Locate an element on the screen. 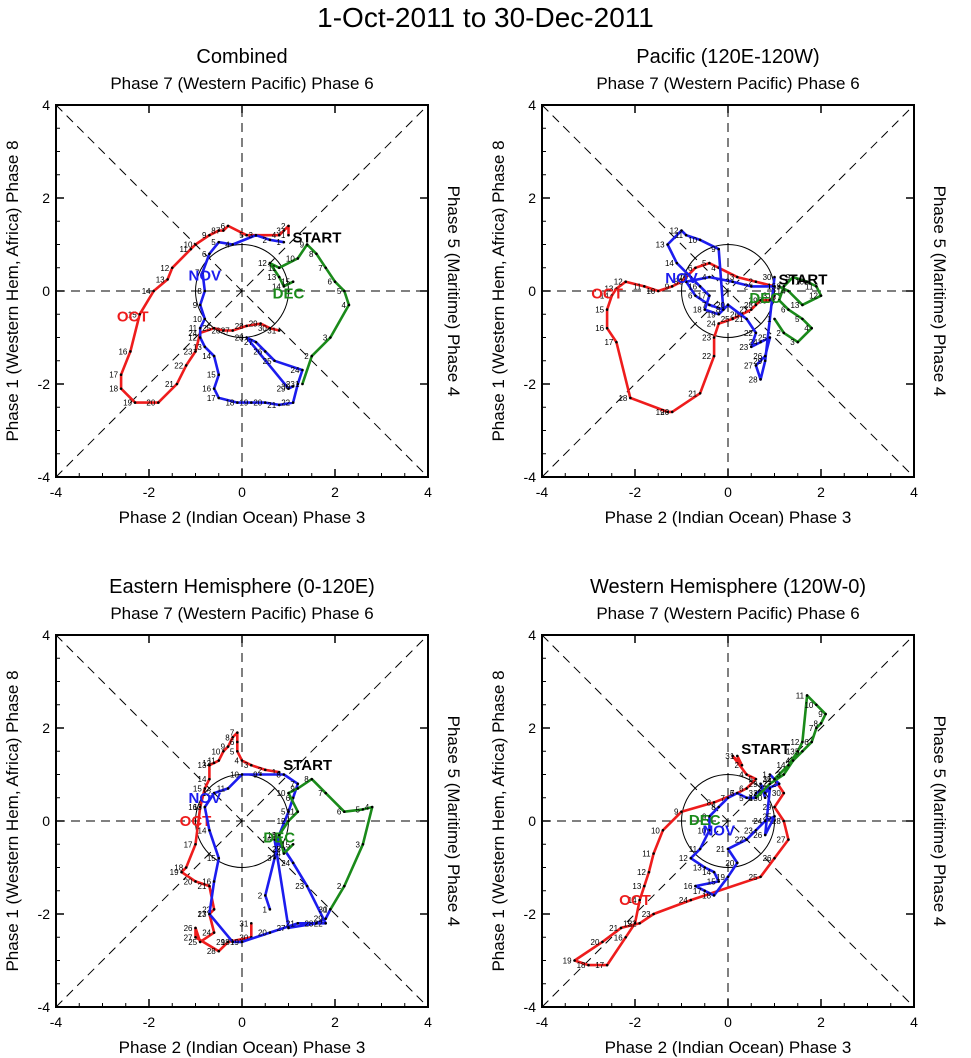 Image resolution: width=971 pixels, height=1058 pixels. right-axis-label: Phase 5 (Maritime) Phase 4 is located at coordinates (453, 821).